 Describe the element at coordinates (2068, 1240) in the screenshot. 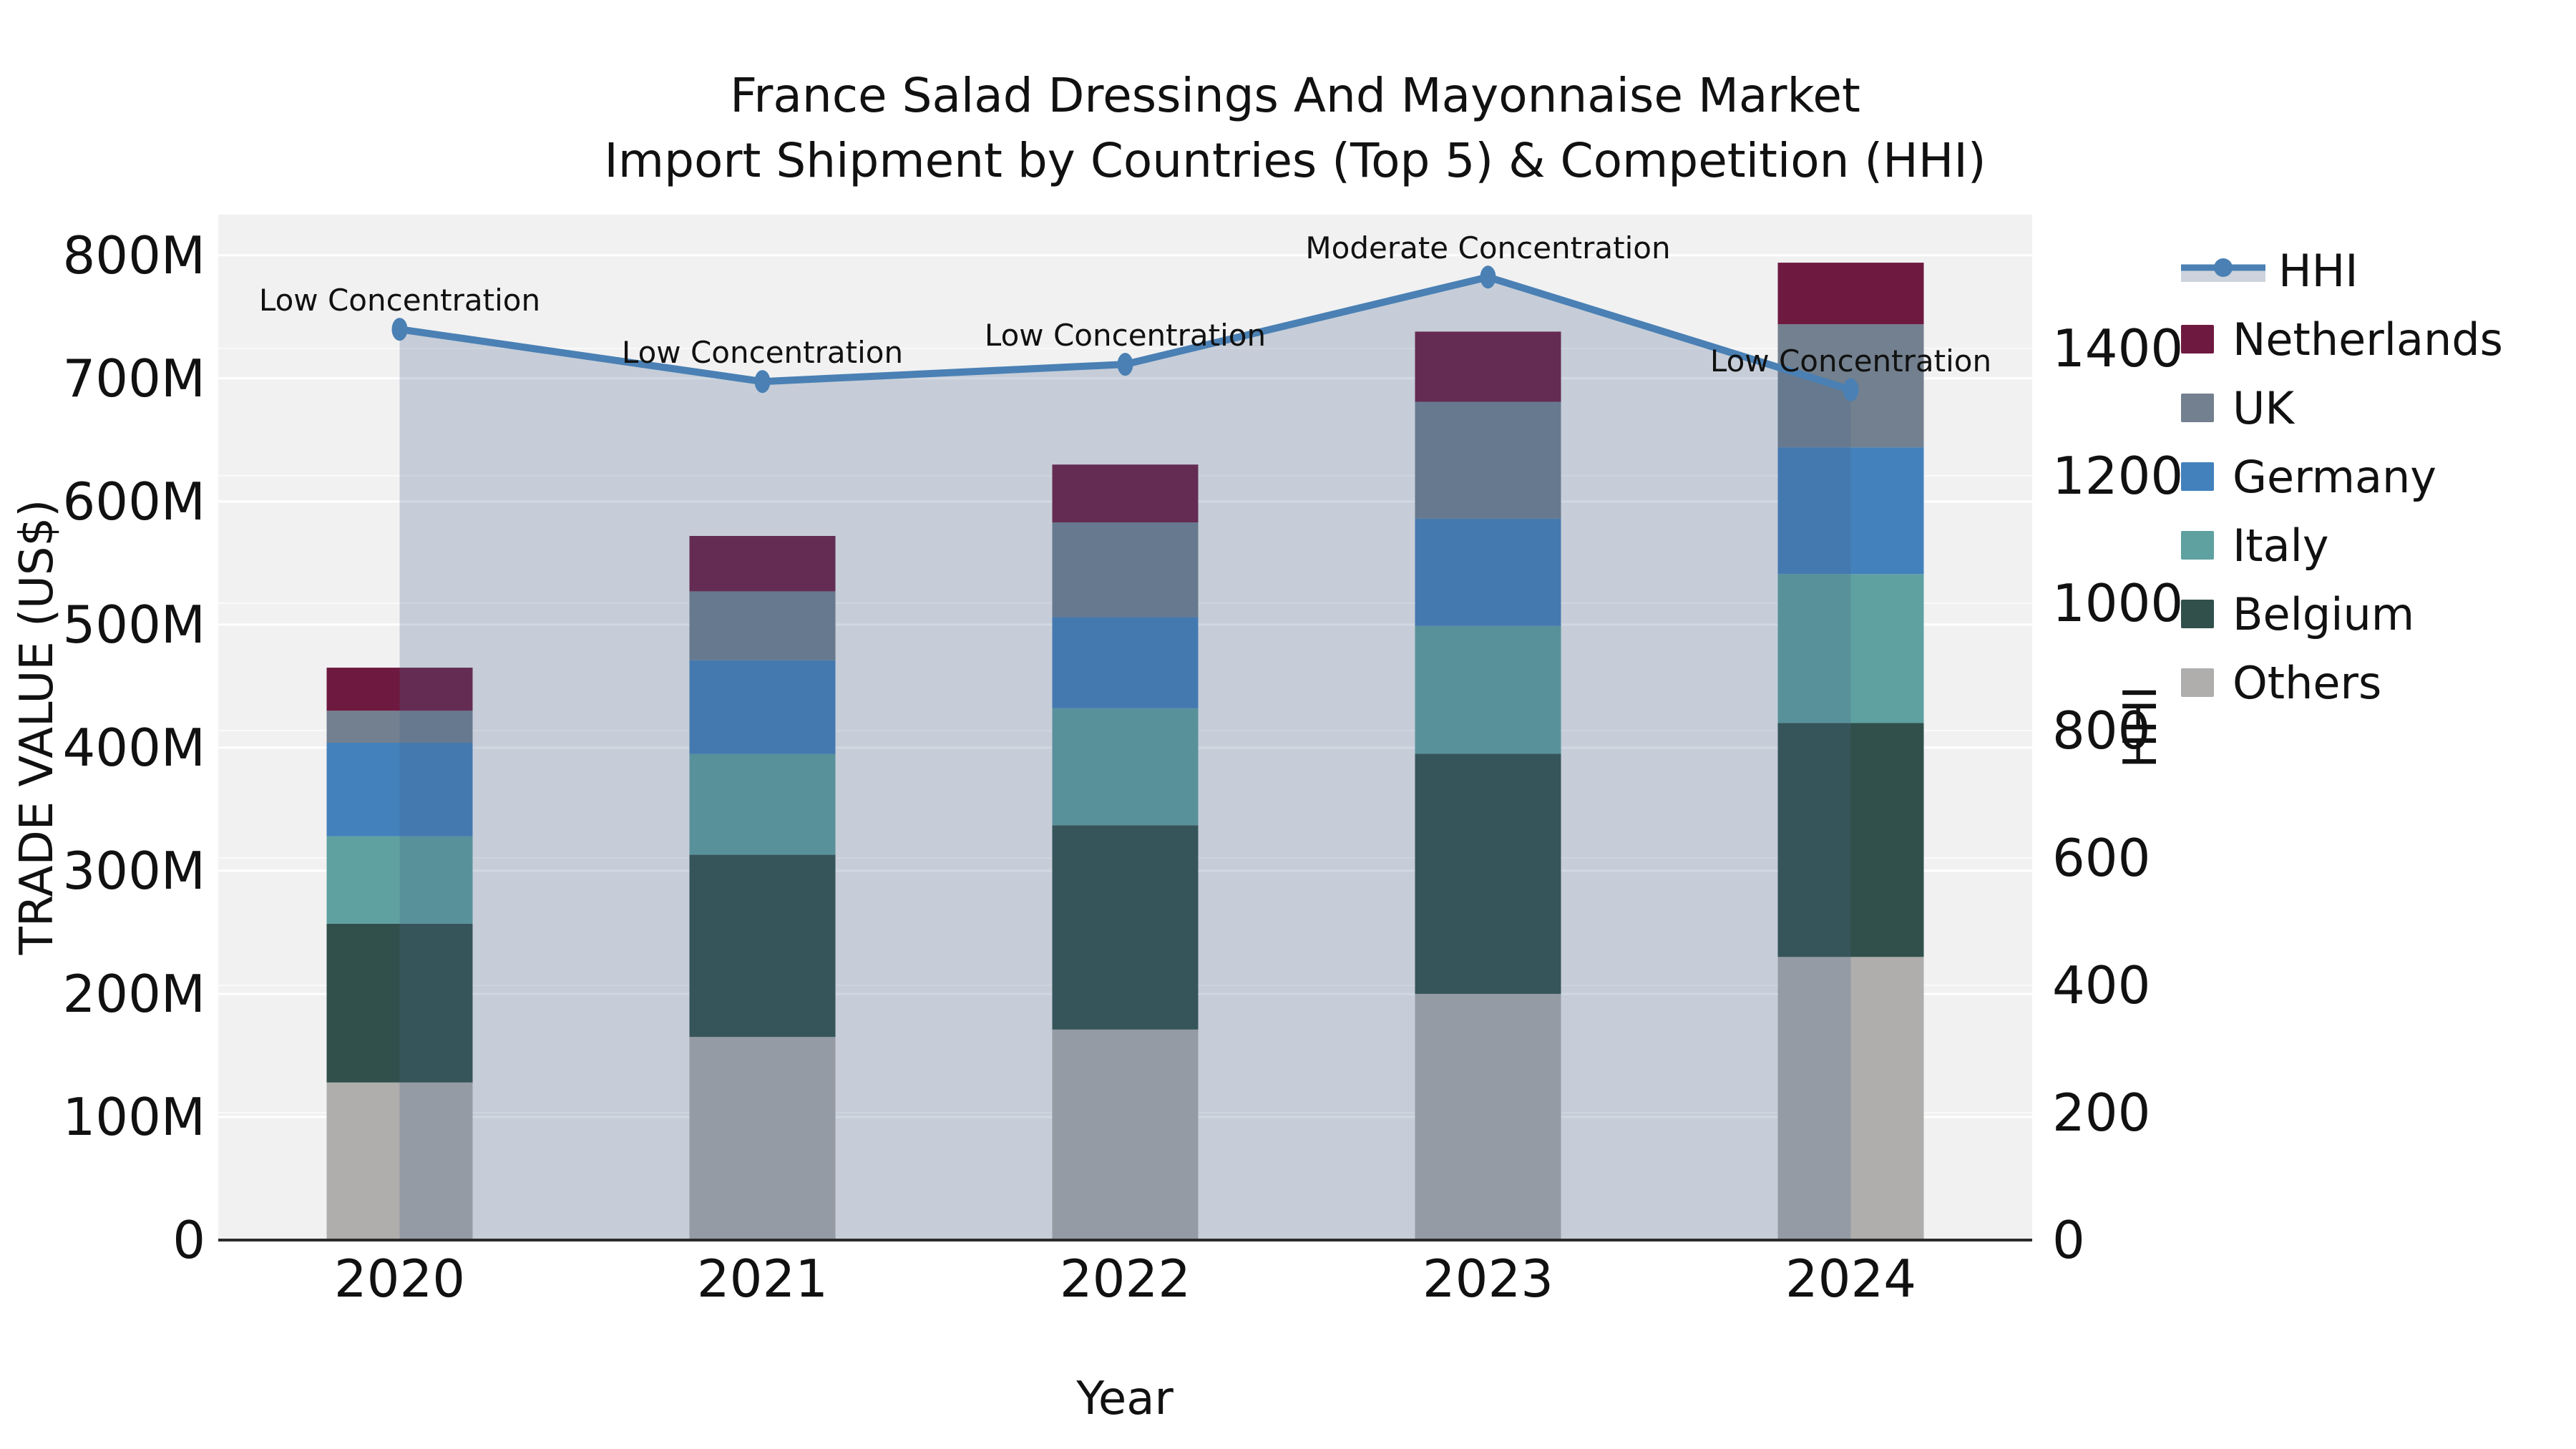

I see `y-right-tick-0: 0` at that location.